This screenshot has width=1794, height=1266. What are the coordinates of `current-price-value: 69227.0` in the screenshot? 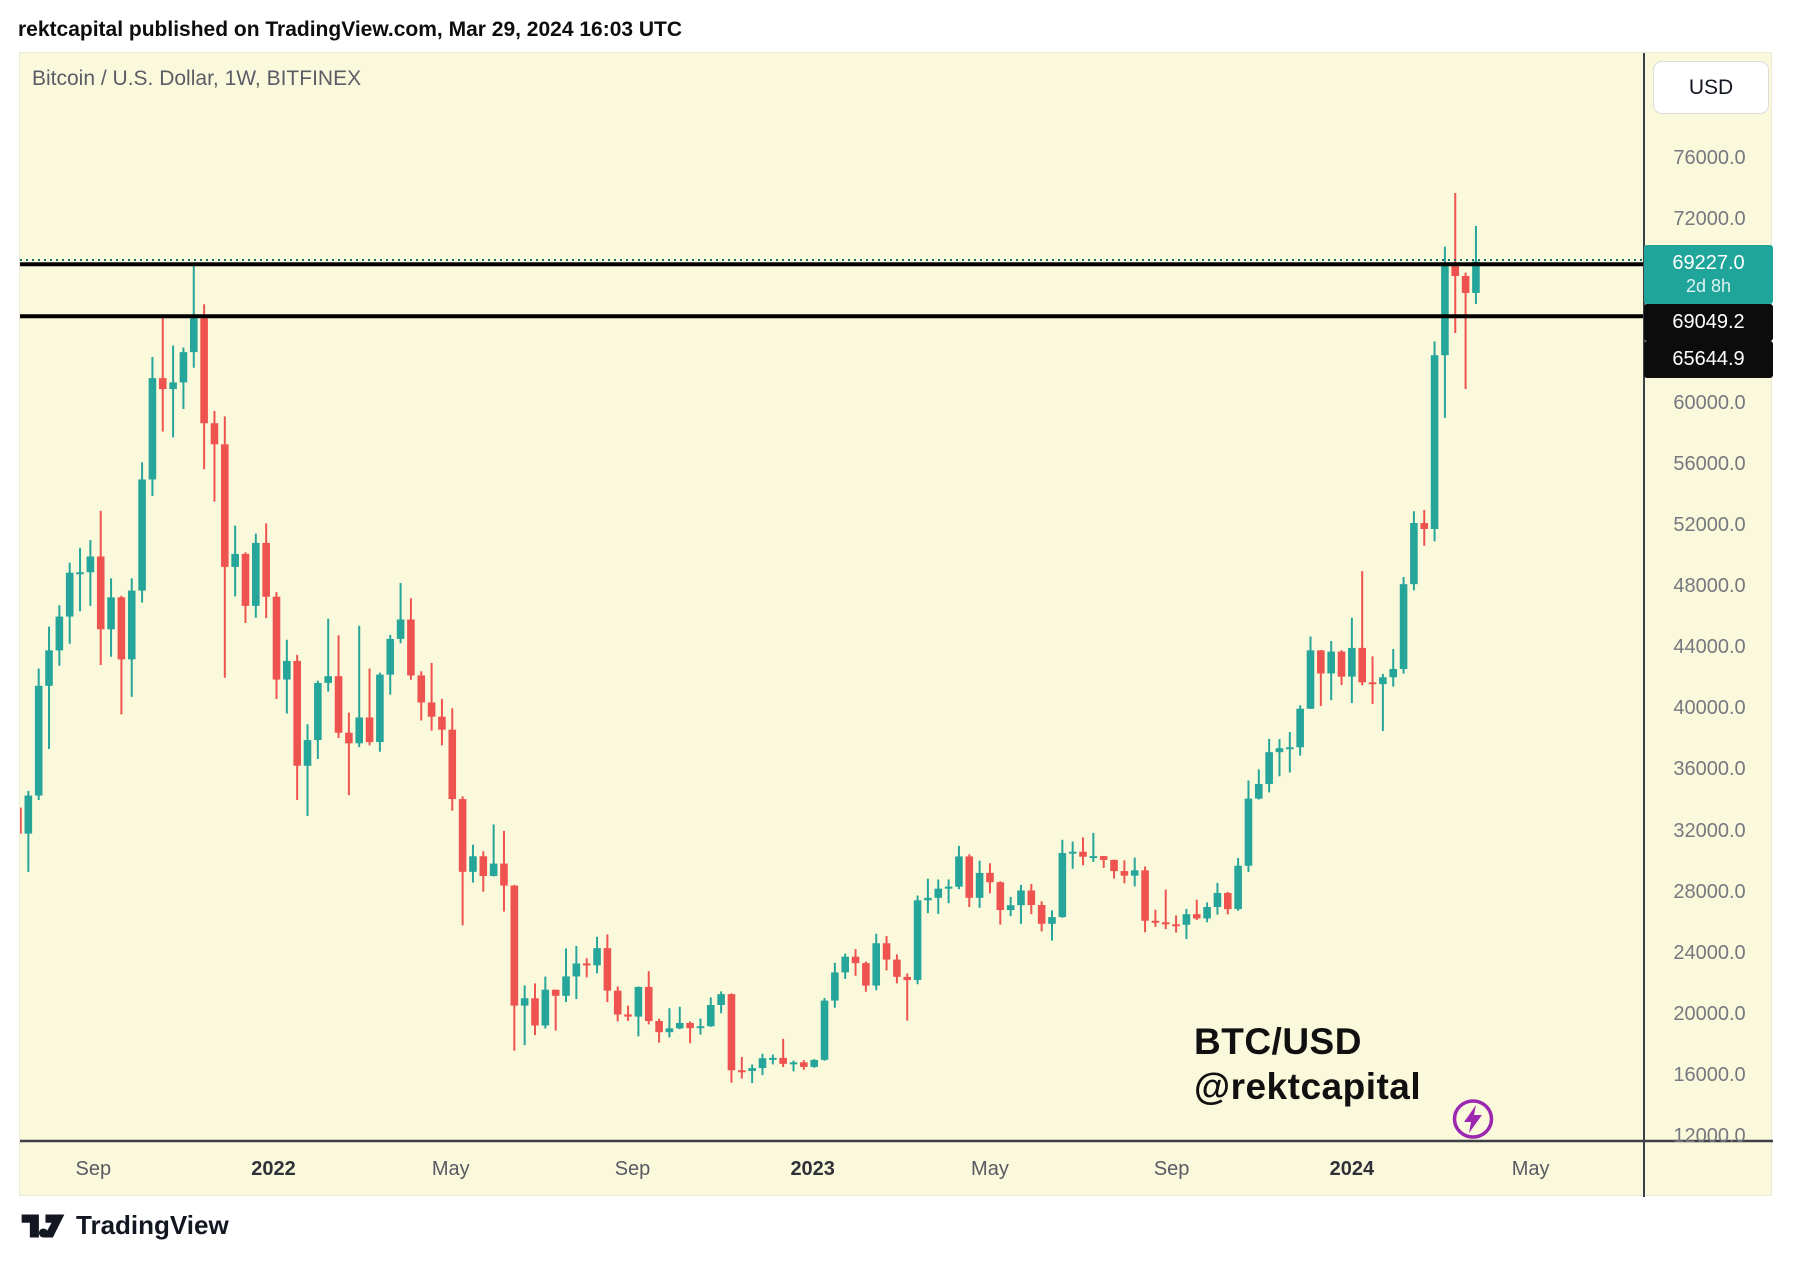 It's located at (1708, 263).